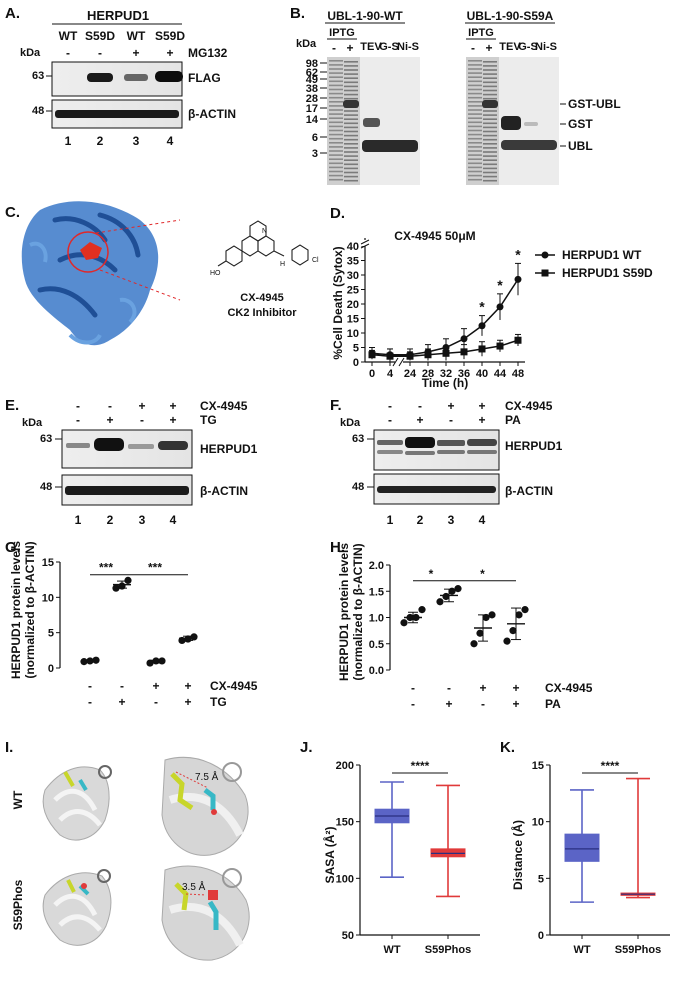 Image resolution: width=685 pixels, height=985 pixels. What do you see at coordinates (390, 847) in the screenshot?
I see `panel-j: J. 50 100 150 200 WT S59Phos **** SASA (Å²)` at bounding box center [390, 847].